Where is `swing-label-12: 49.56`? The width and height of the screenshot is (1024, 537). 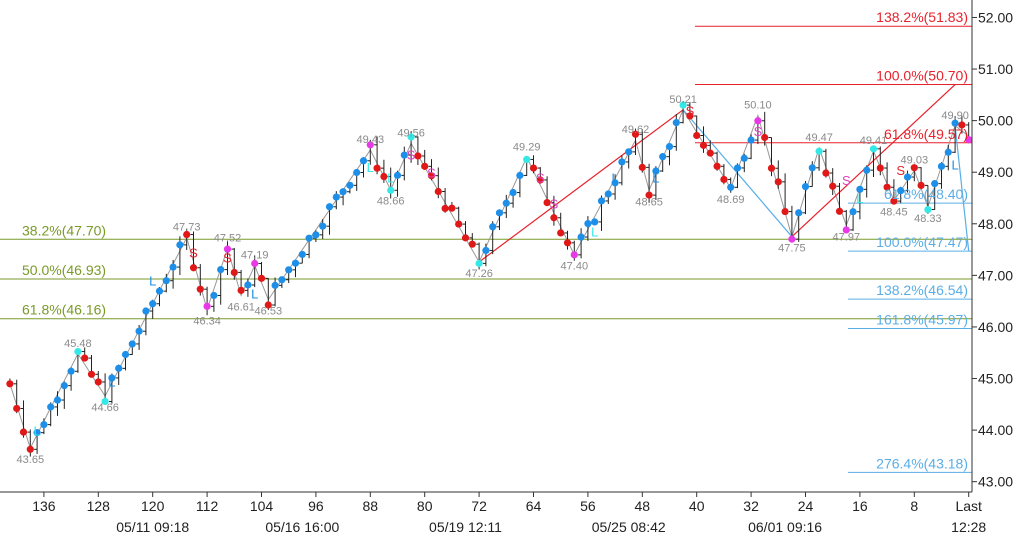 swing-label-12: 49.56 is located at coordinates (411, 133).